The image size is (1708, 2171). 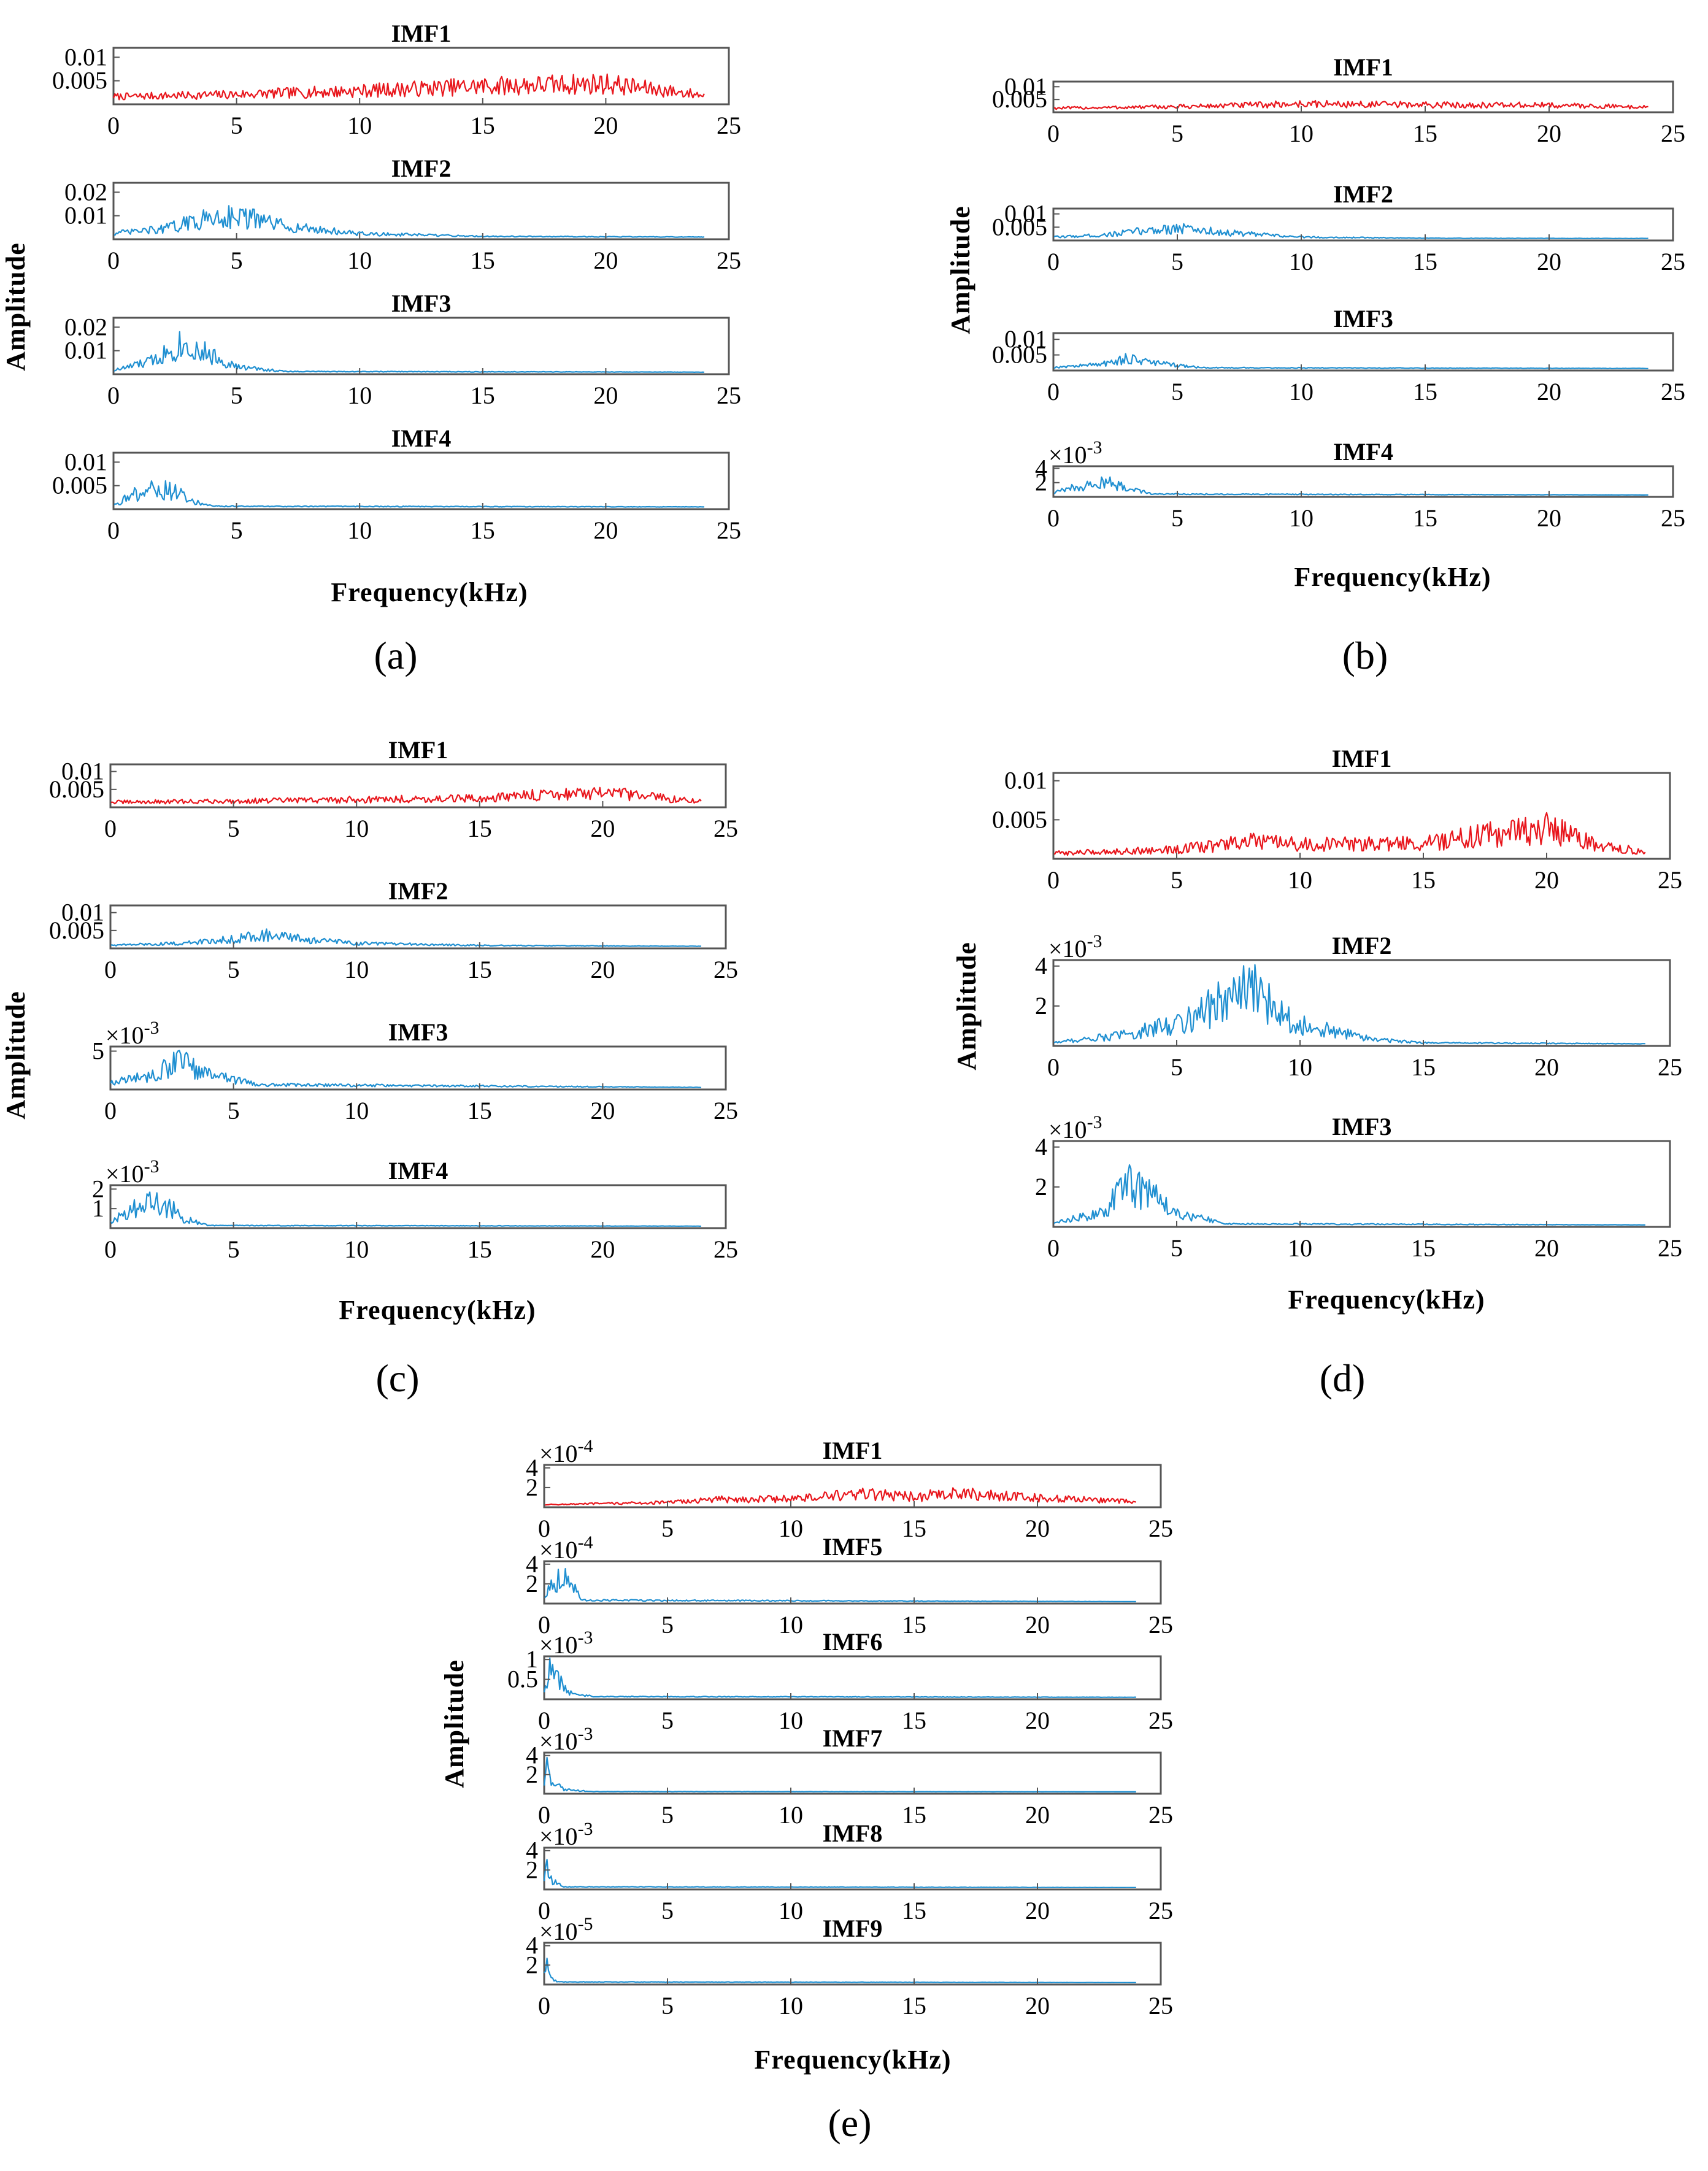 I want to click on panel-label: (e), so click(x=849, y=2123).